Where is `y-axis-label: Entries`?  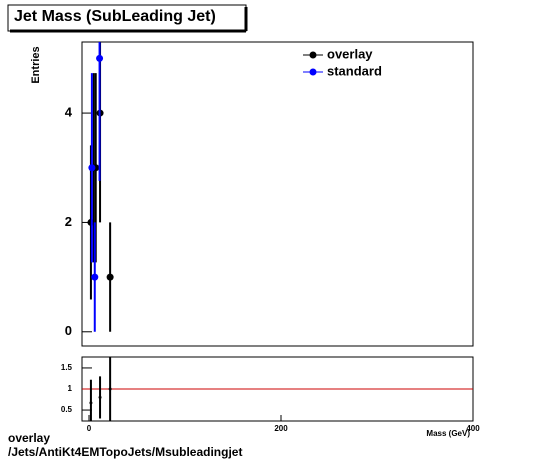 y-axis-label: Entries is located at coordinates (36, 64).